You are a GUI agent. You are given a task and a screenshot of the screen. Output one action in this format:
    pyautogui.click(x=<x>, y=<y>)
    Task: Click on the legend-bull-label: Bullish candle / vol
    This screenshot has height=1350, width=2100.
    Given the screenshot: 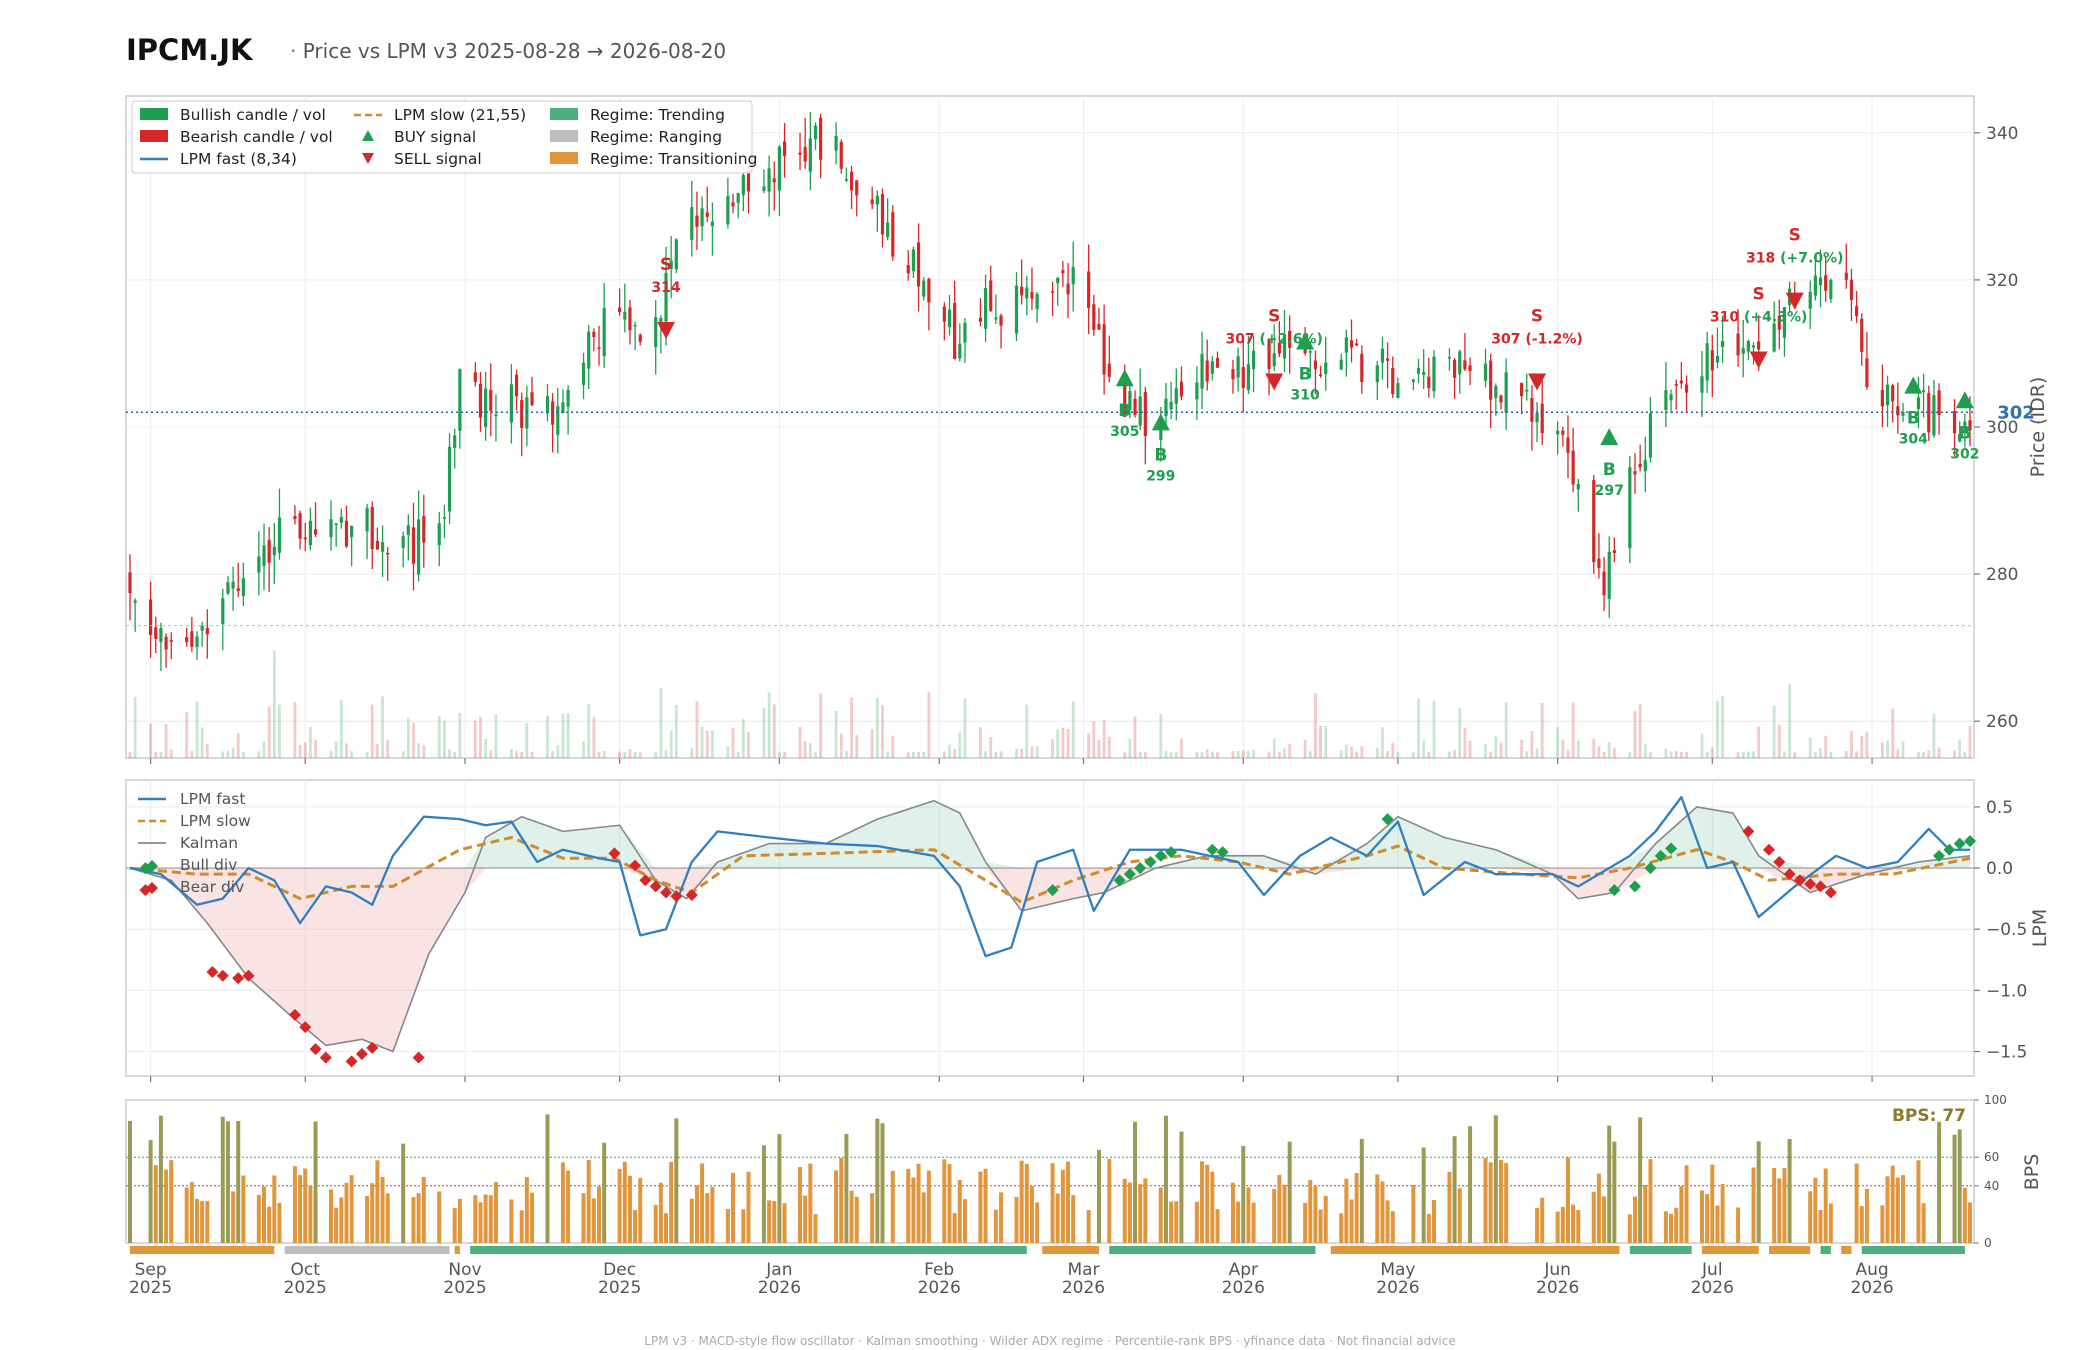 What is the action you would take?
    pyautogui.click(x=253, y=115)
    